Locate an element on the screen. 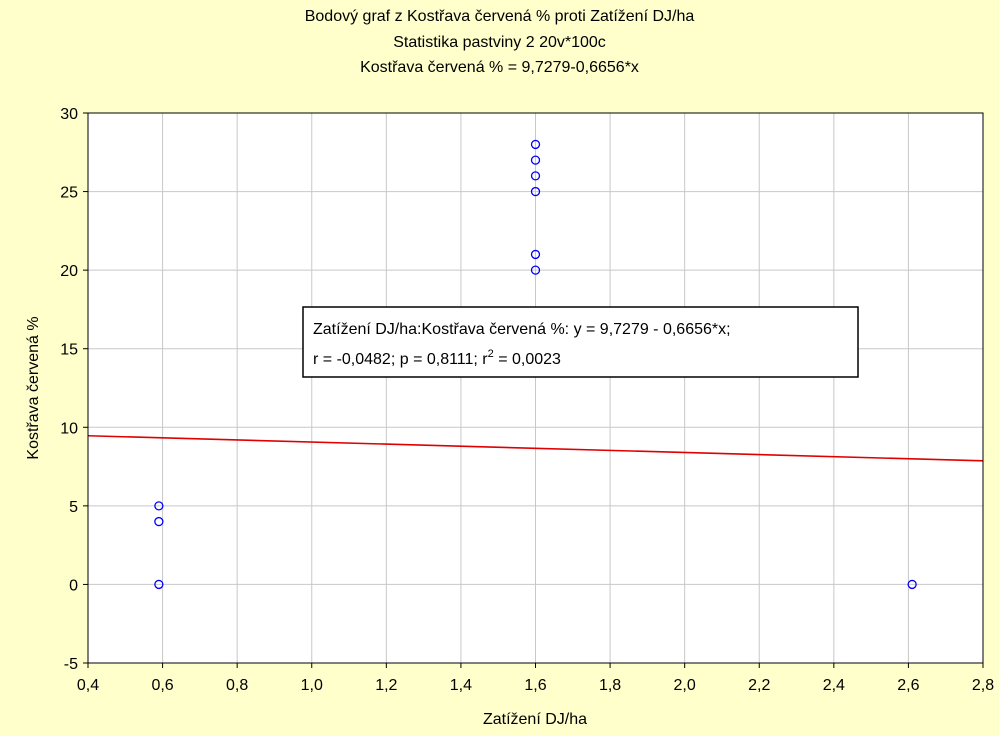  y-tick-label: 0 is located at coordinates (73, 585).